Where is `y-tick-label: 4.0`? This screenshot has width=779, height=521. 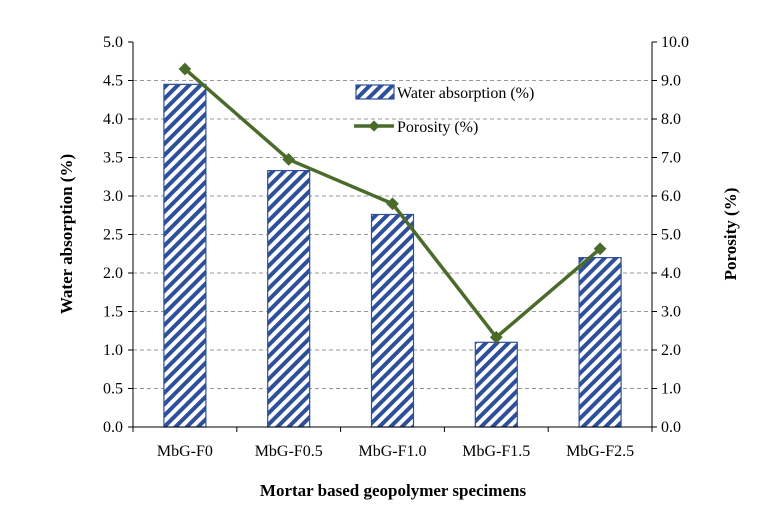 y-tick-label: 4.0 is located at coordinates (113, 119).